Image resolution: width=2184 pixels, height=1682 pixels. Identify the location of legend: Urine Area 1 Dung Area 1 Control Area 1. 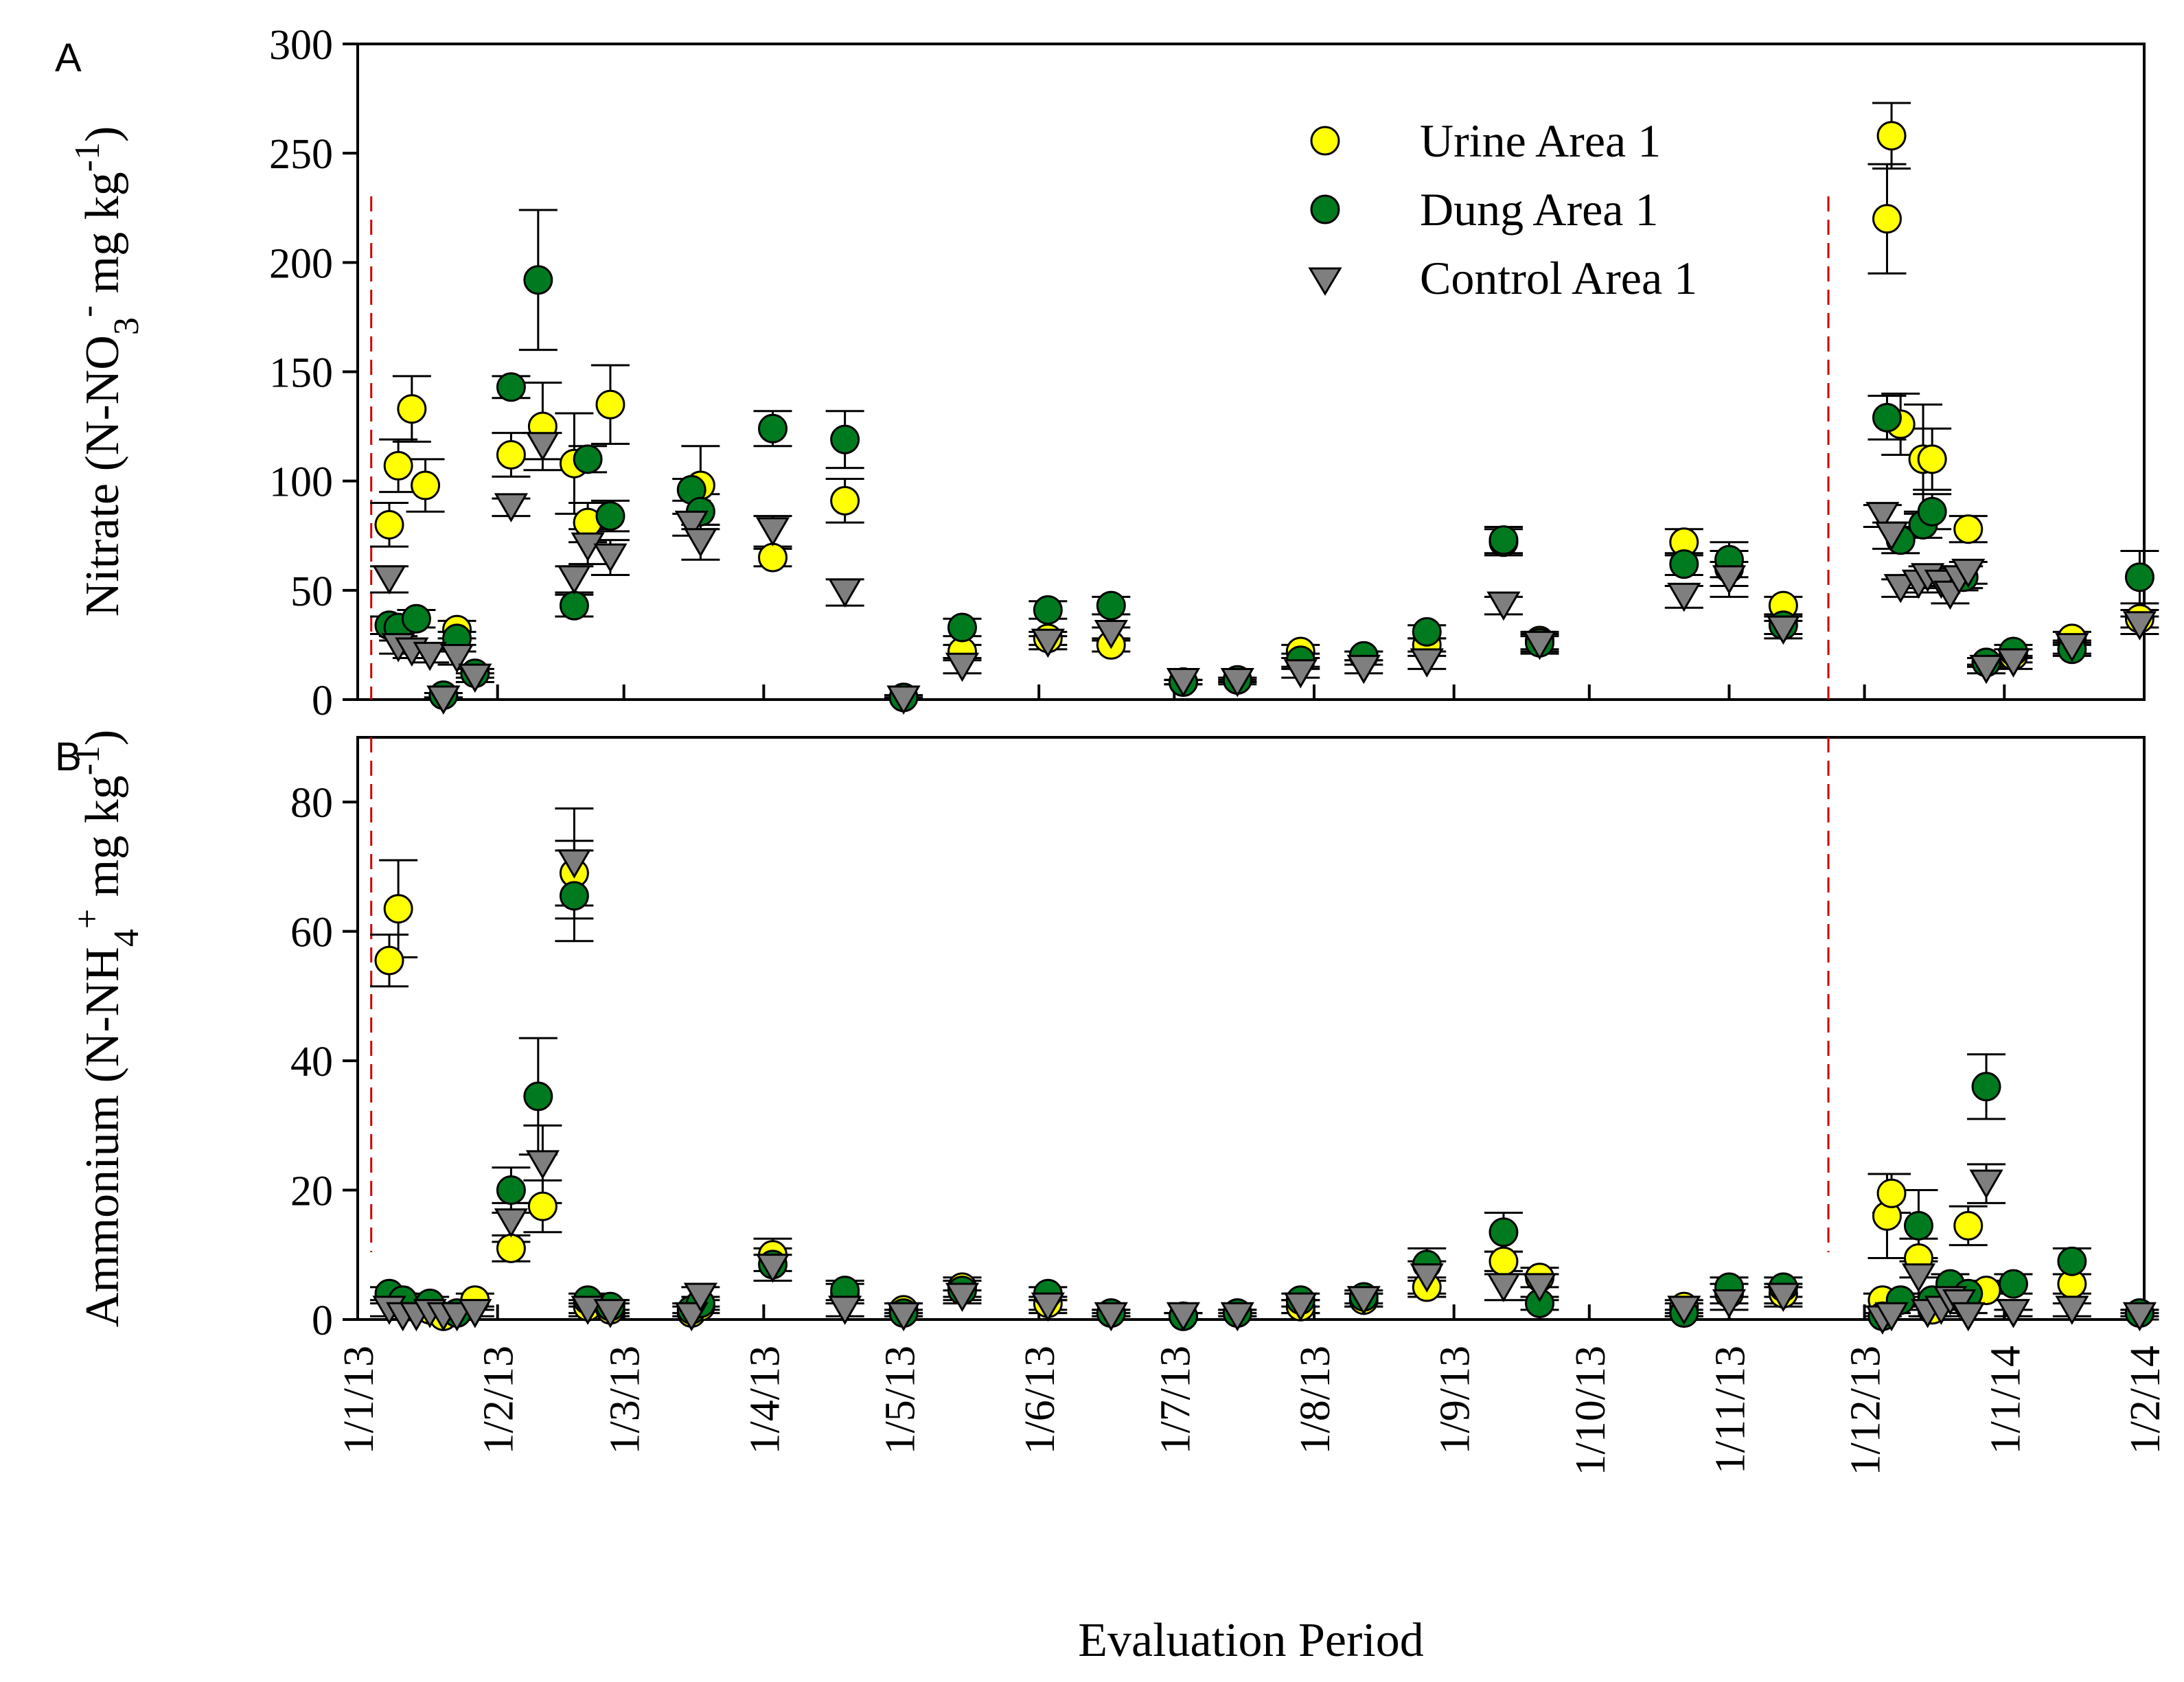
(1502, 209).